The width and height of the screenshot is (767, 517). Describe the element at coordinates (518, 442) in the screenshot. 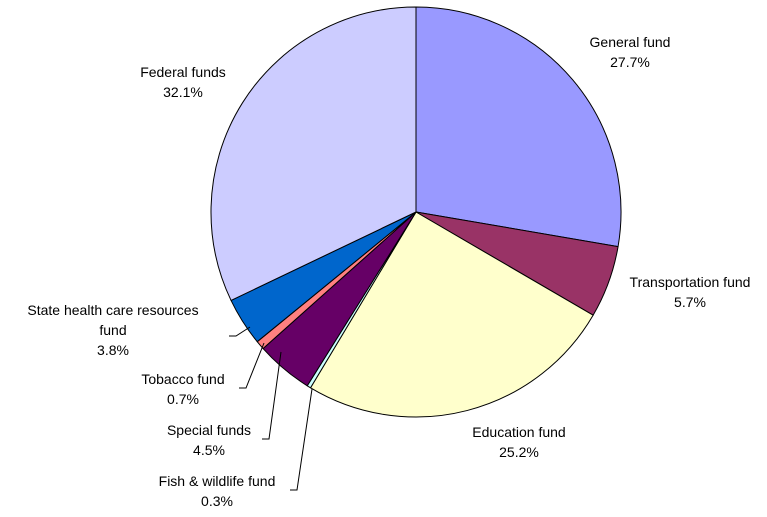

I see `slice-label: Education fund 25.2%` at that location.